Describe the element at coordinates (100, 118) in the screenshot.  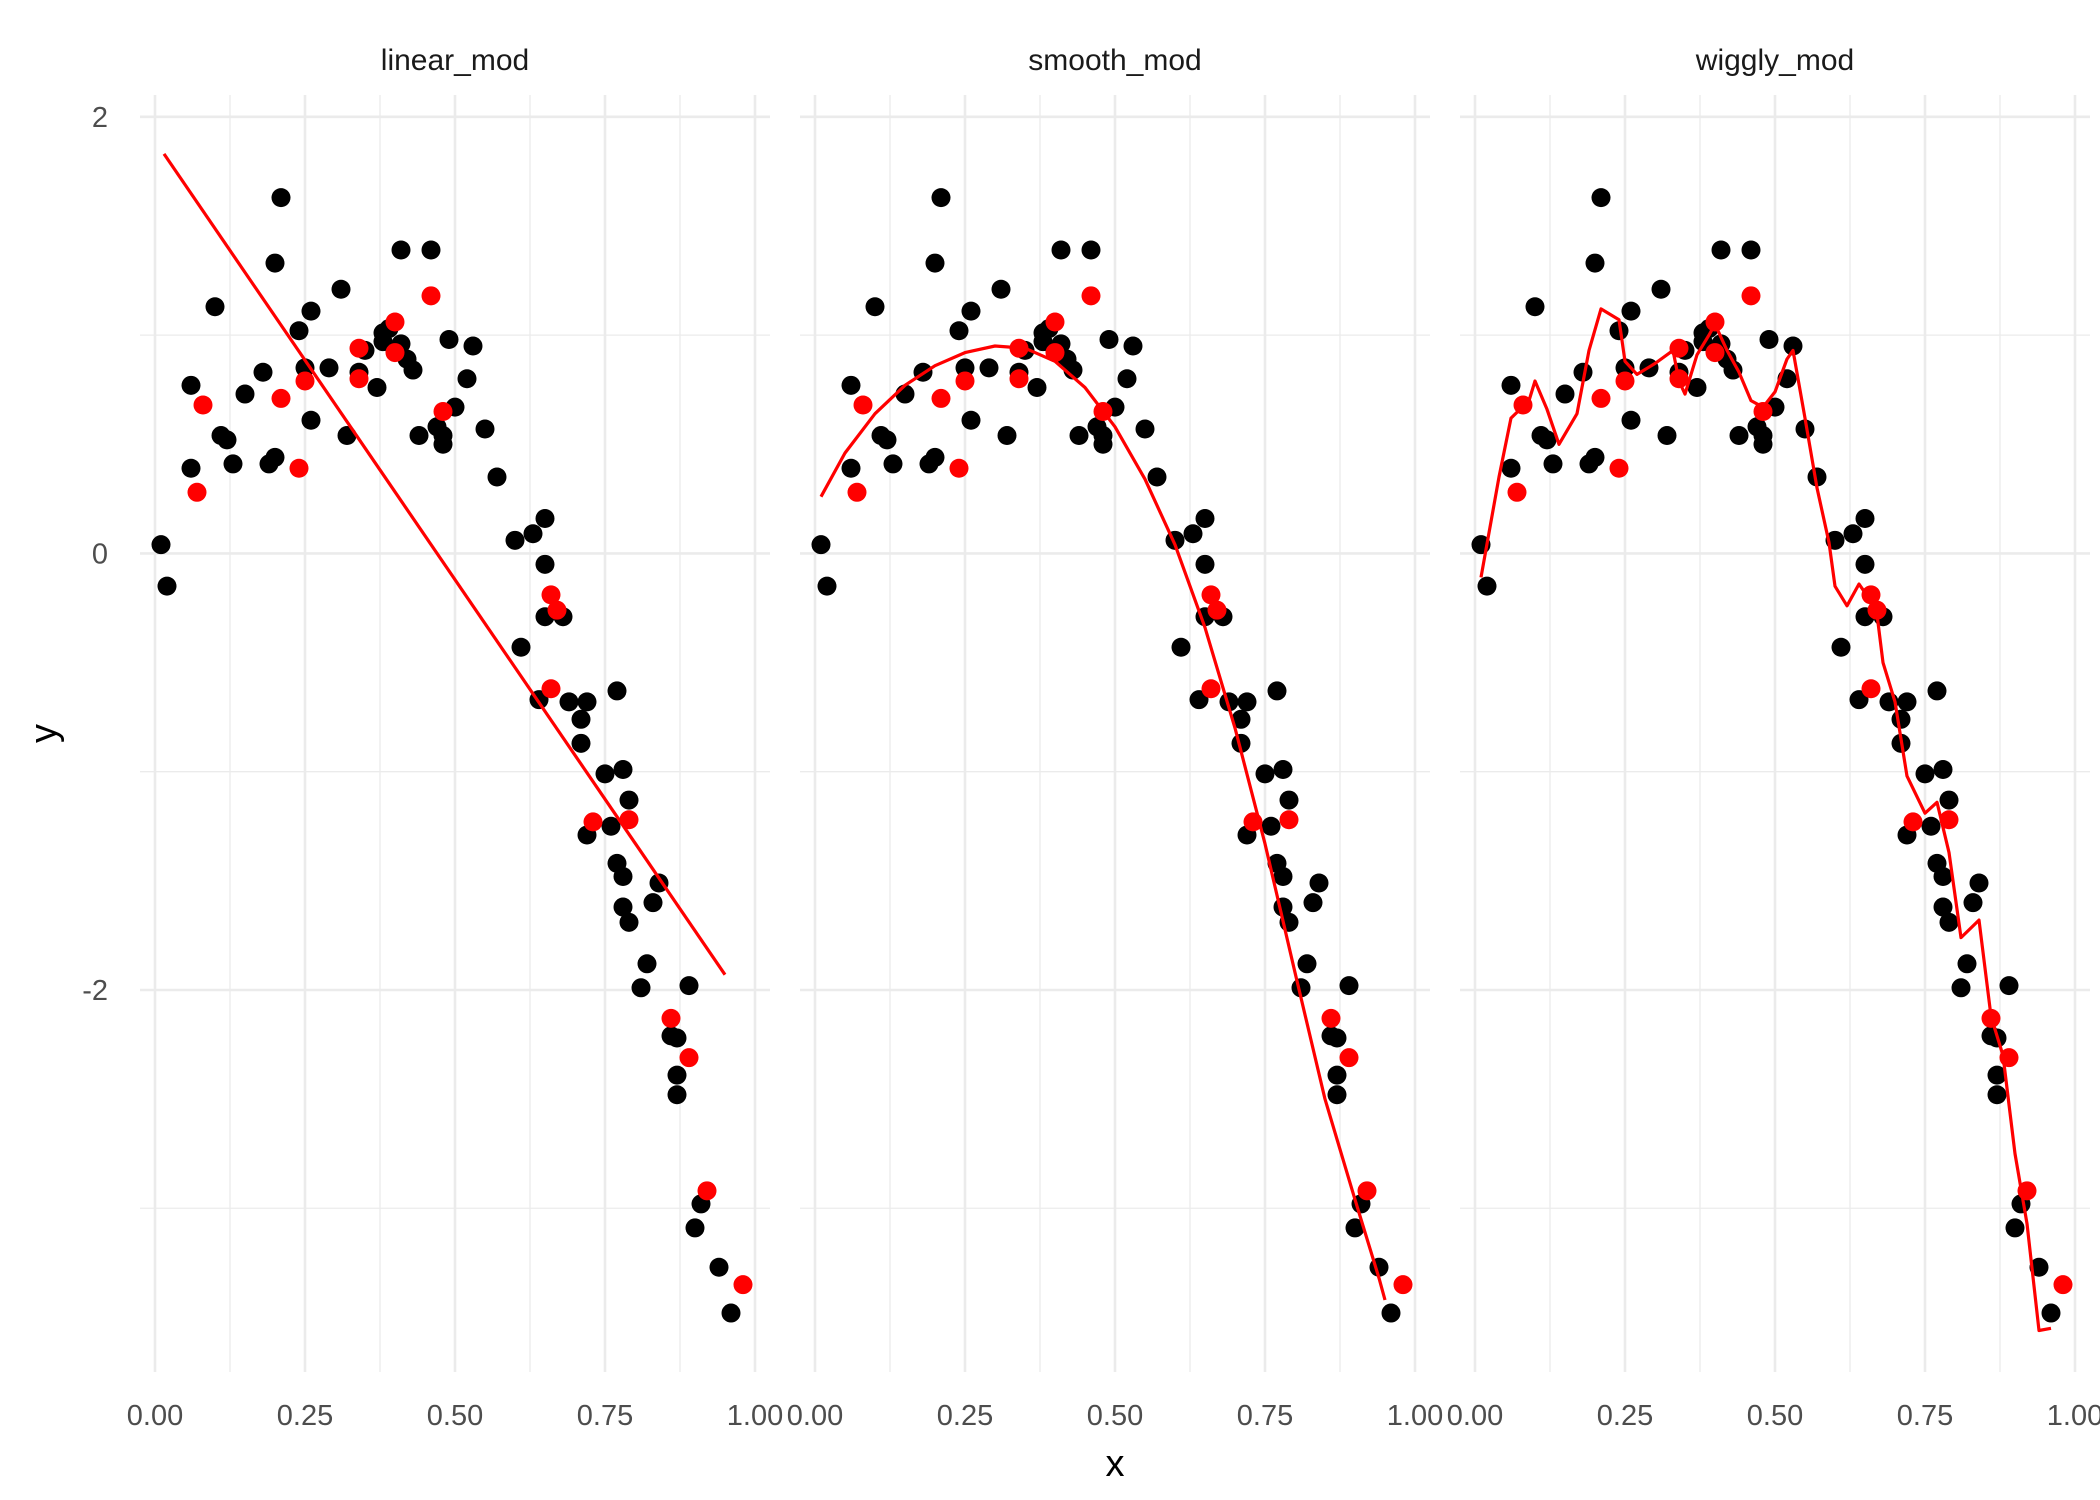
I see `y-tick-label: 2` at that location.